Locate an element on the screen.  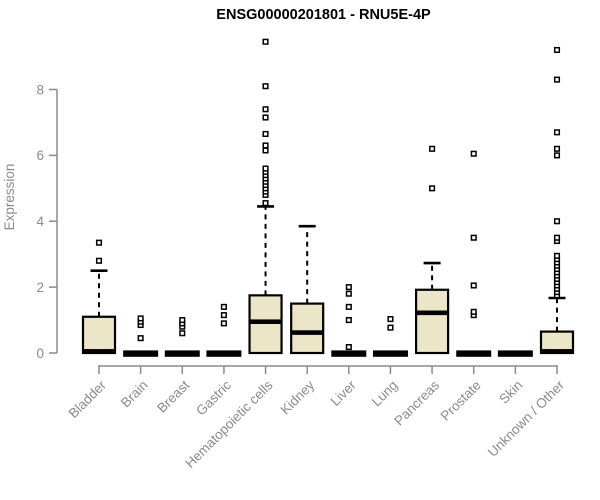
x-axis-tick-label: Breast is located at coordinates (173, 396).